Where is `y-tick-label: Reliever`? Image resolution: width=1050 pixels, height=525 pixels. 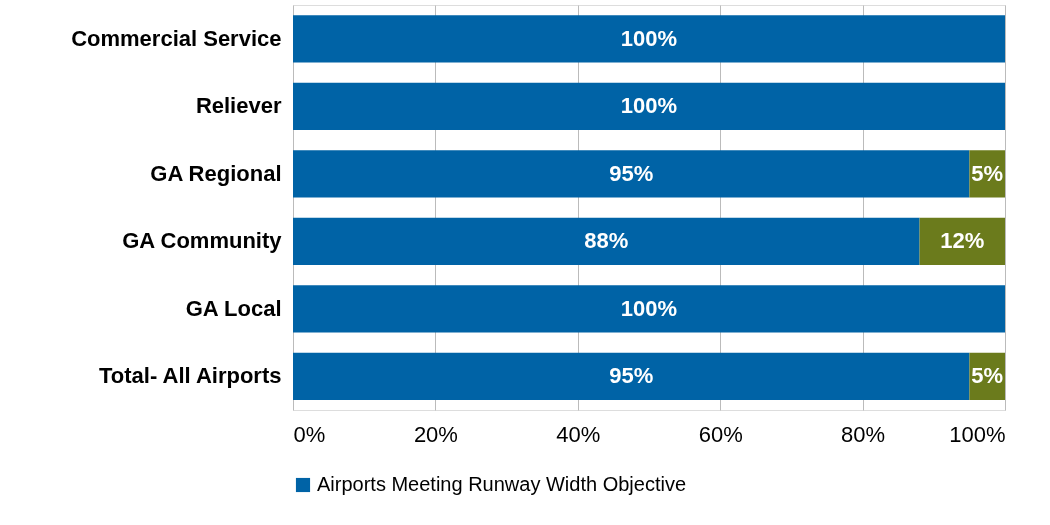
y-tick-label: Reliever is located at coordinates (238, 106).